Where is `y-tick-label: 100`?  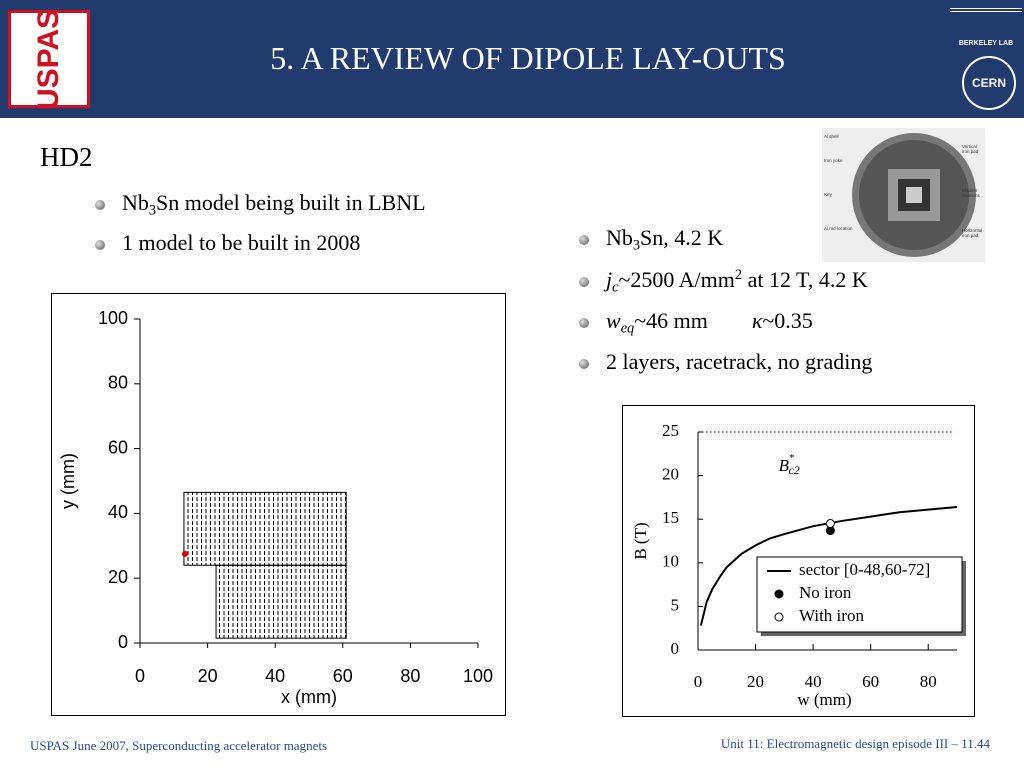
y-tick-label: 100 is located at coordinates (113, 318).